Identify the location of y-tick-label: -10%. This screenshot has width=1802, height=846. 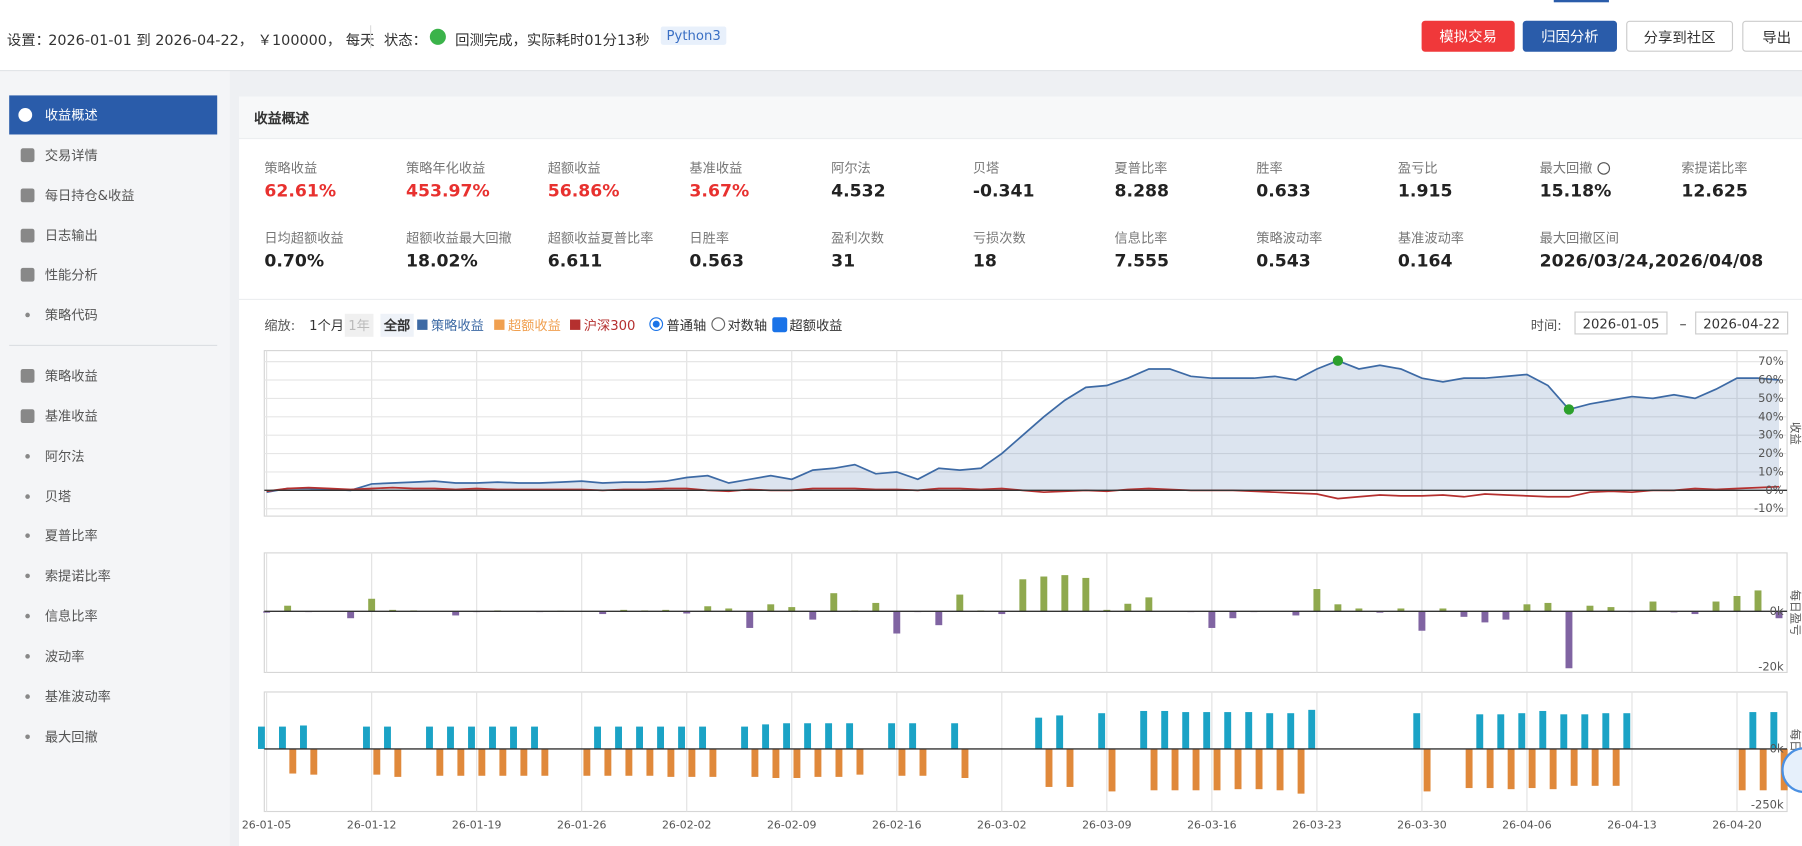
(1769, 508).